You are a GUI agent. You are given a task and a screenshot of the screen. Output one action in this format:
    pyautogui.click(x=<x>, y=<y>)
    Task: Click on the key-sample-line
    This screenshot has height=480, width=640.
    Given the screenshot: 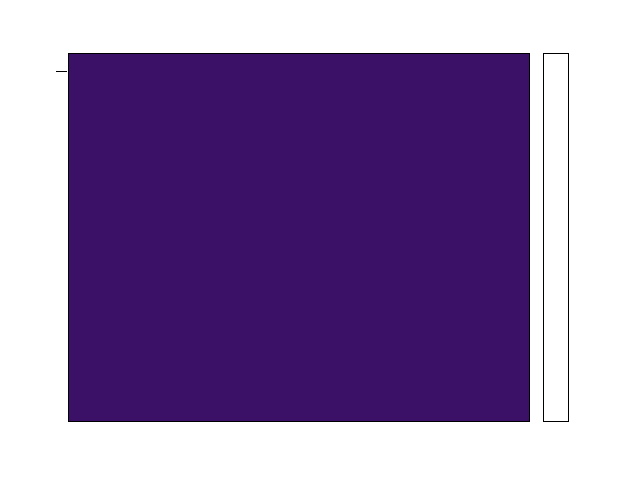 What is the action you would take?
    pyautogui.click(x=61, y=71)
    